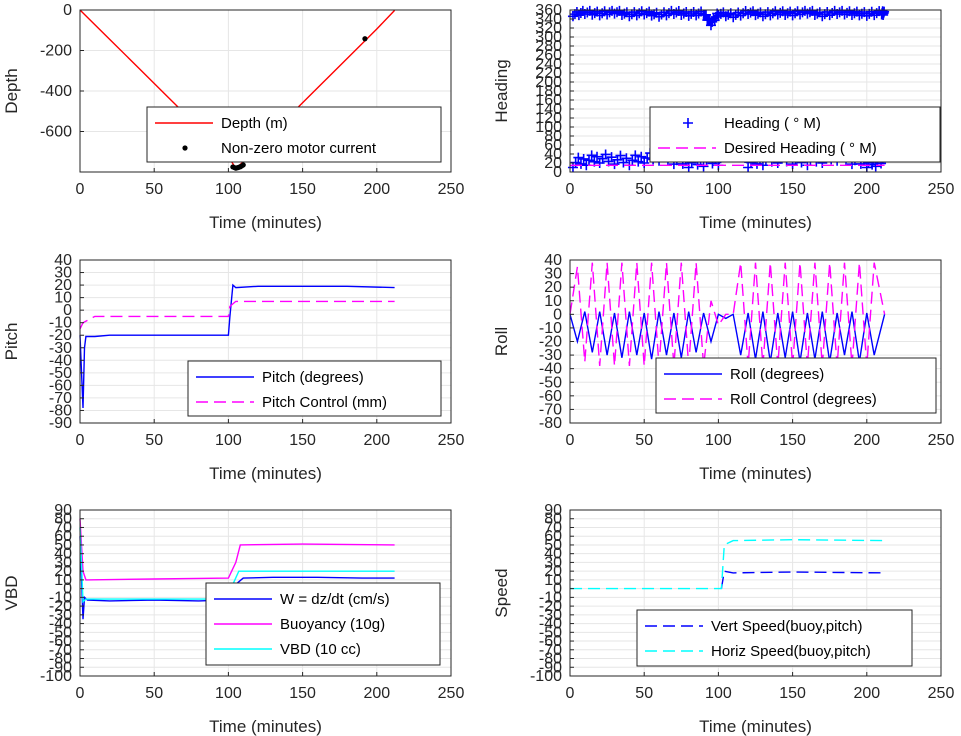 The width and height of the screenshot is (961, 736). Describe the element at coordinates (548, 46) in the screenshot. I see `y-tick-label: 280` at that location.